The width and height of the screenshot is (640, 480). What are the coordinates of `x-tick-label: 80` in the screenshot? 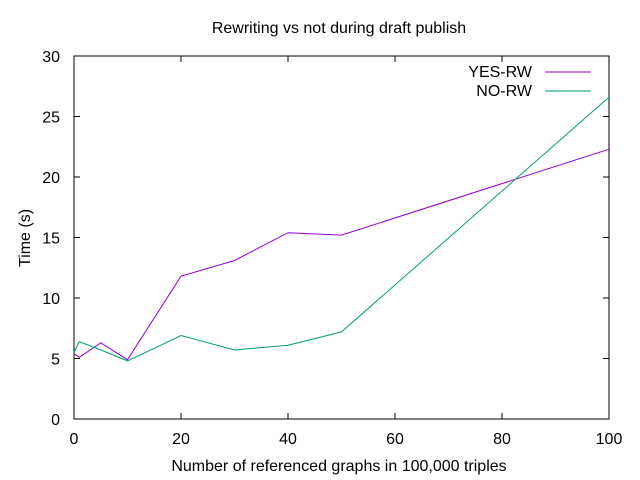 It's located at (502, 439).